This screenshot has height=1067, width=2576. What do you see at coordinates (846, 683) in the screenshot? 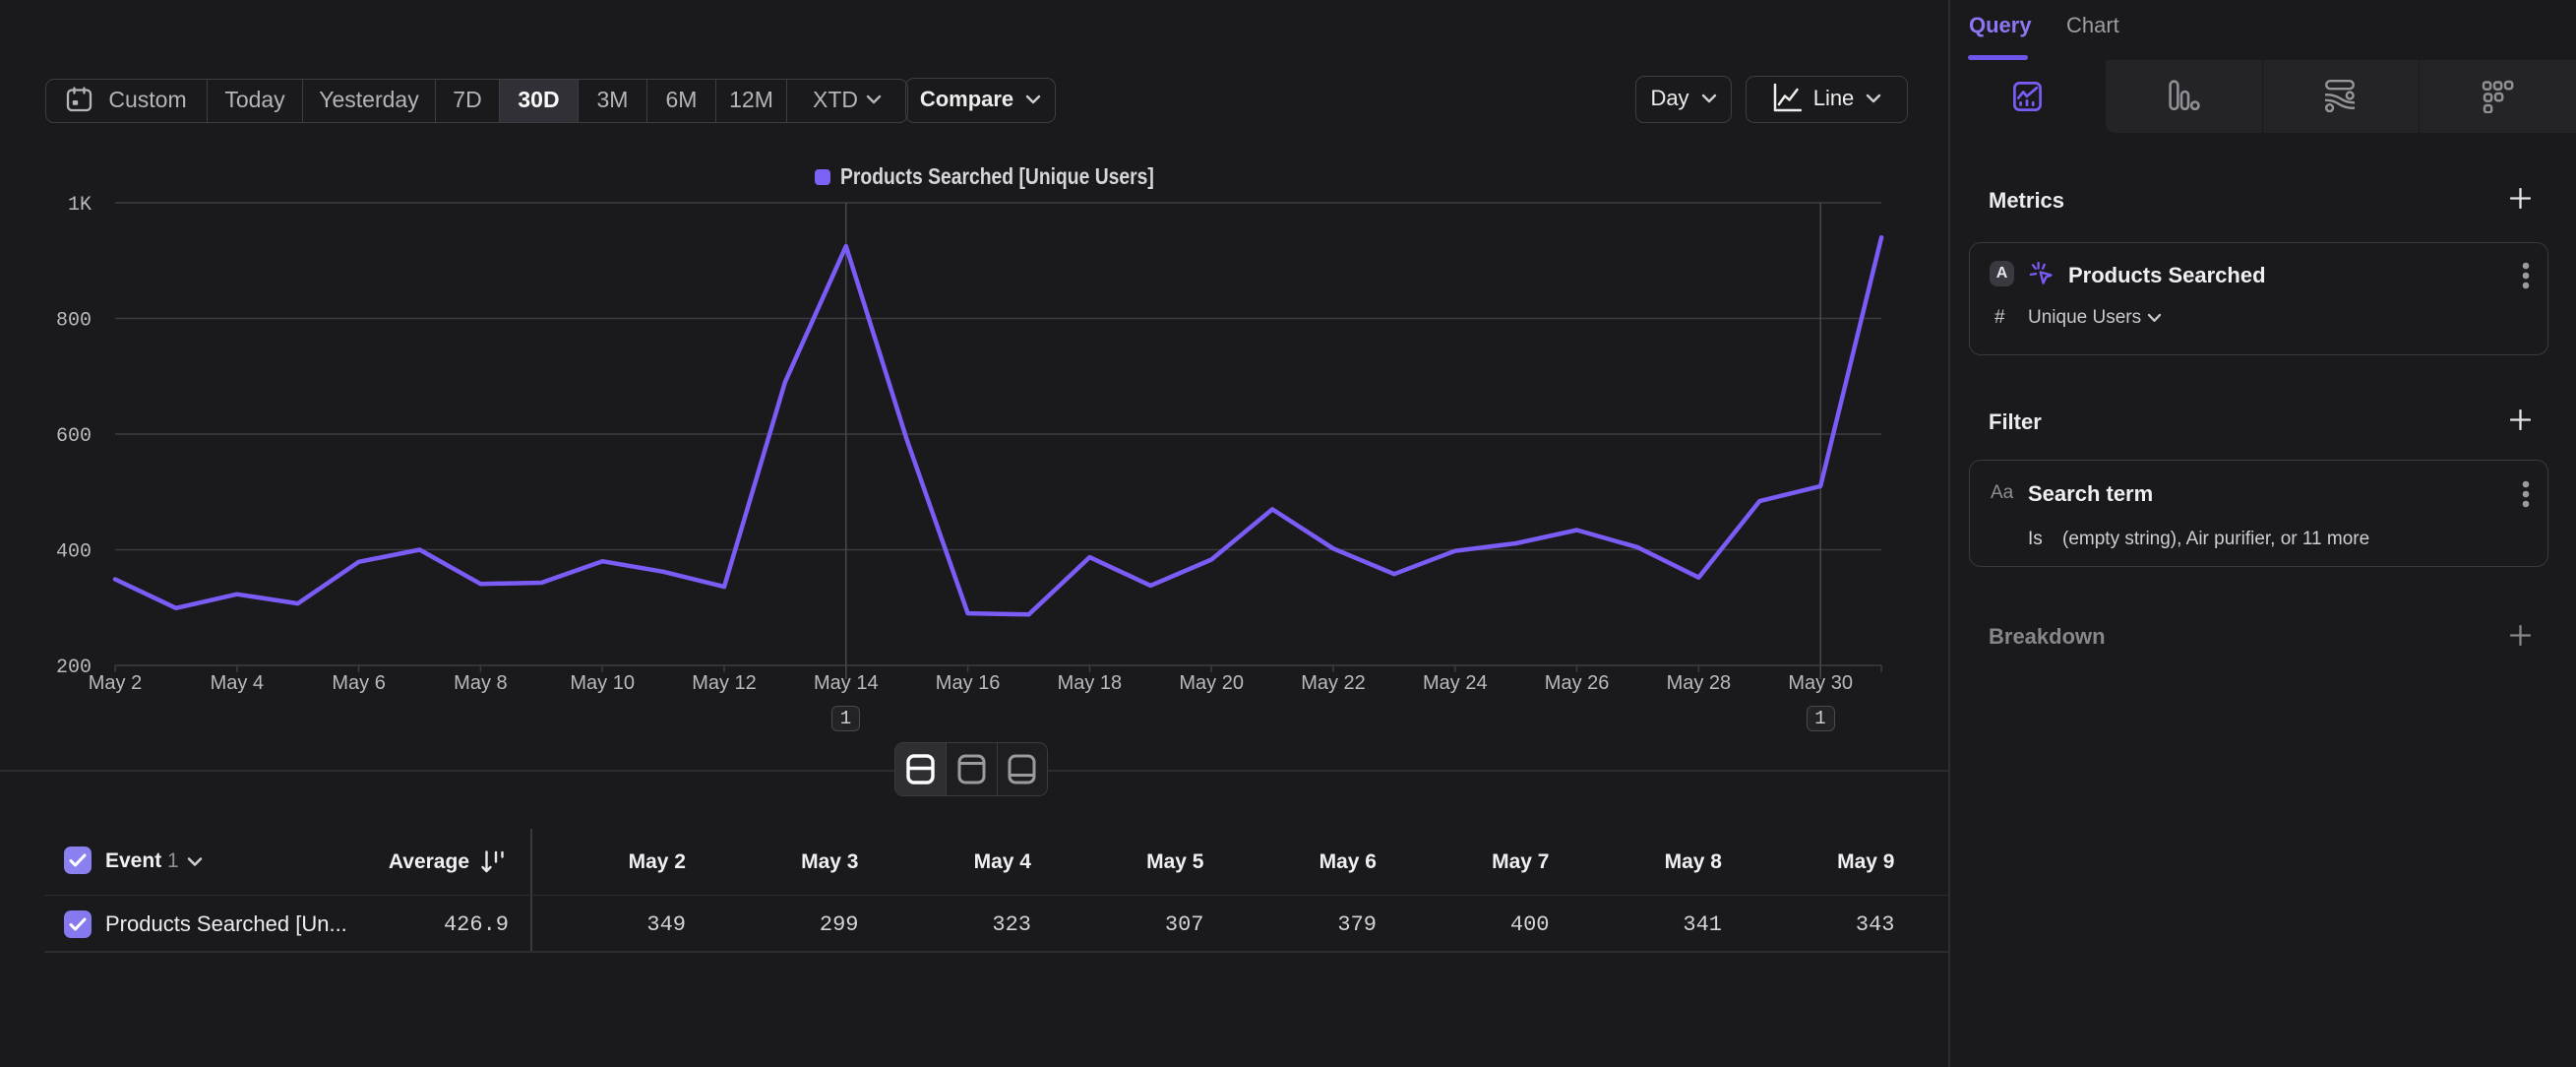
I see `svg-text: May 14` at bounding box center [846, 683].